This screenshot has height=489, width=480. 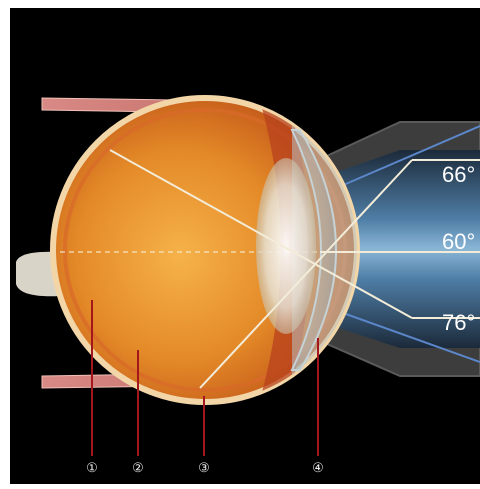 I want to click on marker-1: ①, so click(x=92, y=467).